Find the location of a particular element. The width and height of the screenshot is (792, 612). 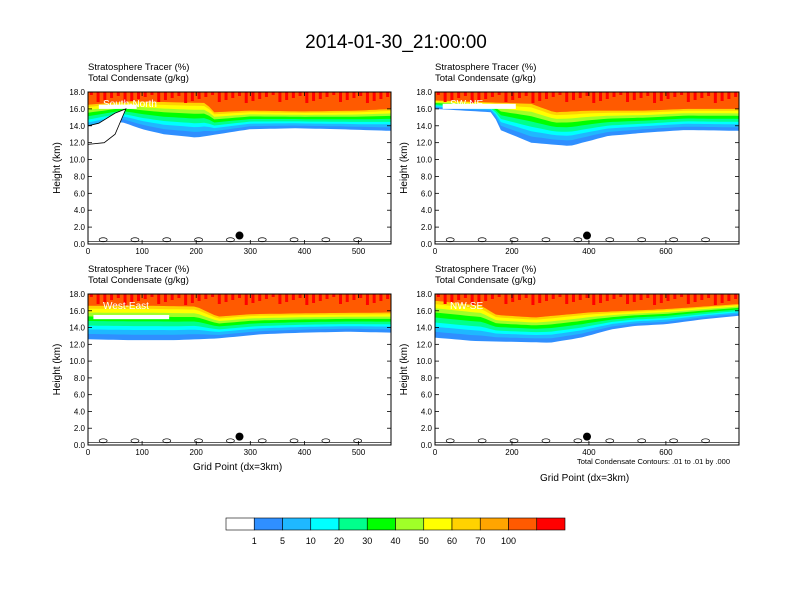

y-tick-label: 14.0 is located at coordinates (424, 126).